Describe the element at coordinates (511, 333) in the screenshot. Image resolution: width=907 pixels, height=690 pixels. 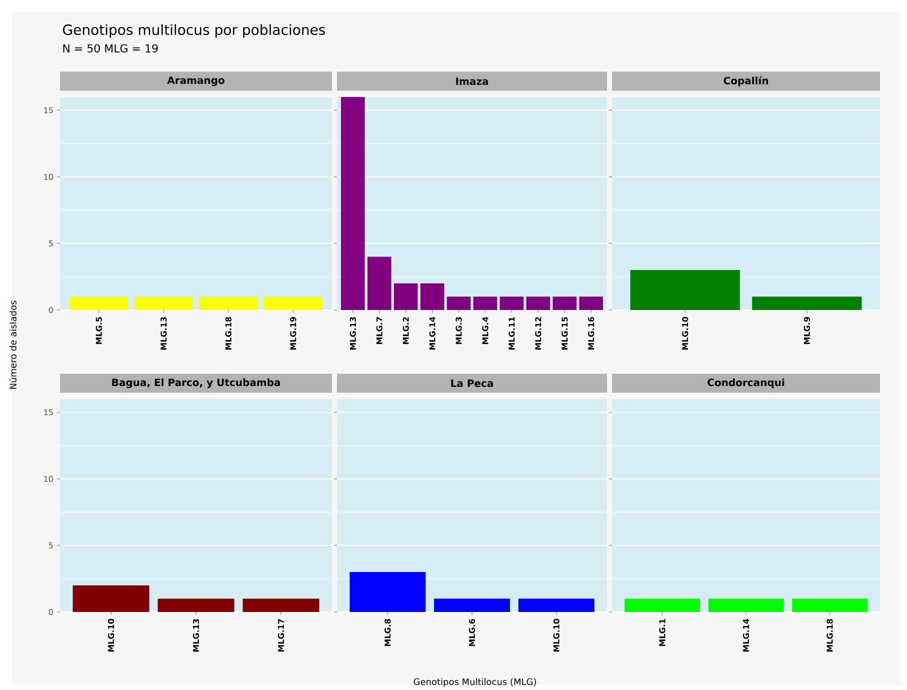
I see `x-tick-label: MLG.11` at that location.